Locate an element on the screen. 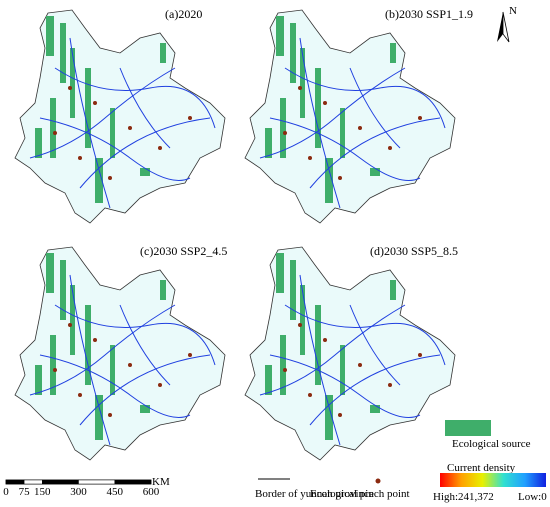 This screenshot has width=550, height=507. border-label: Border of yunnan province is located at coordinates (314, 494).